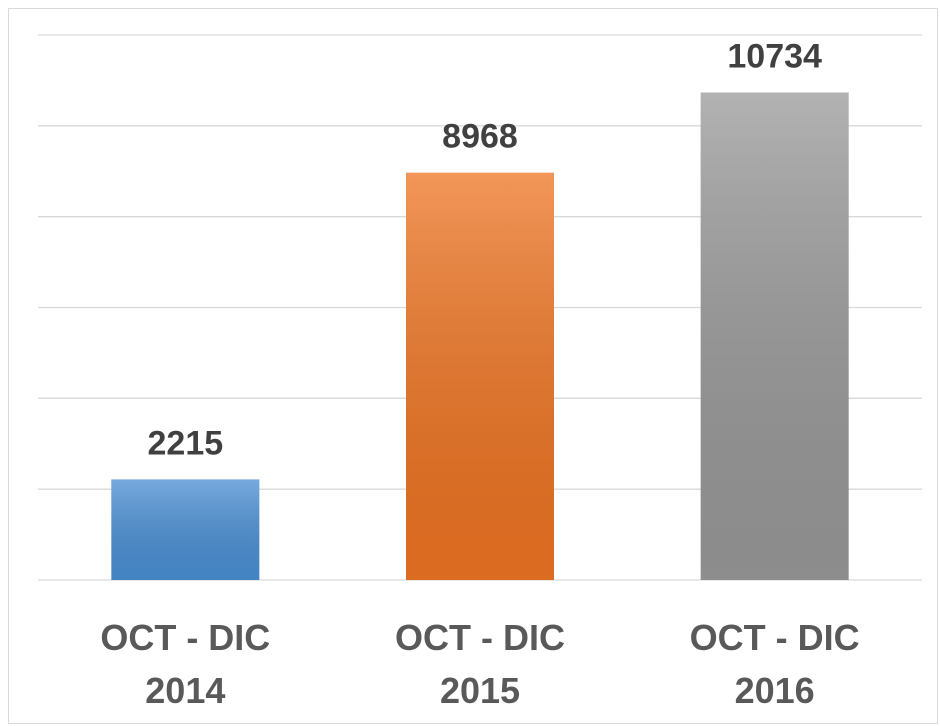 Image resolution: width=940 pixels, height=726 pixels. What do you see at coordinates (185, 664) in the screenshot?
I see `x-tick-label: OCT - DIC 2014` at bounding box center [185, 664].